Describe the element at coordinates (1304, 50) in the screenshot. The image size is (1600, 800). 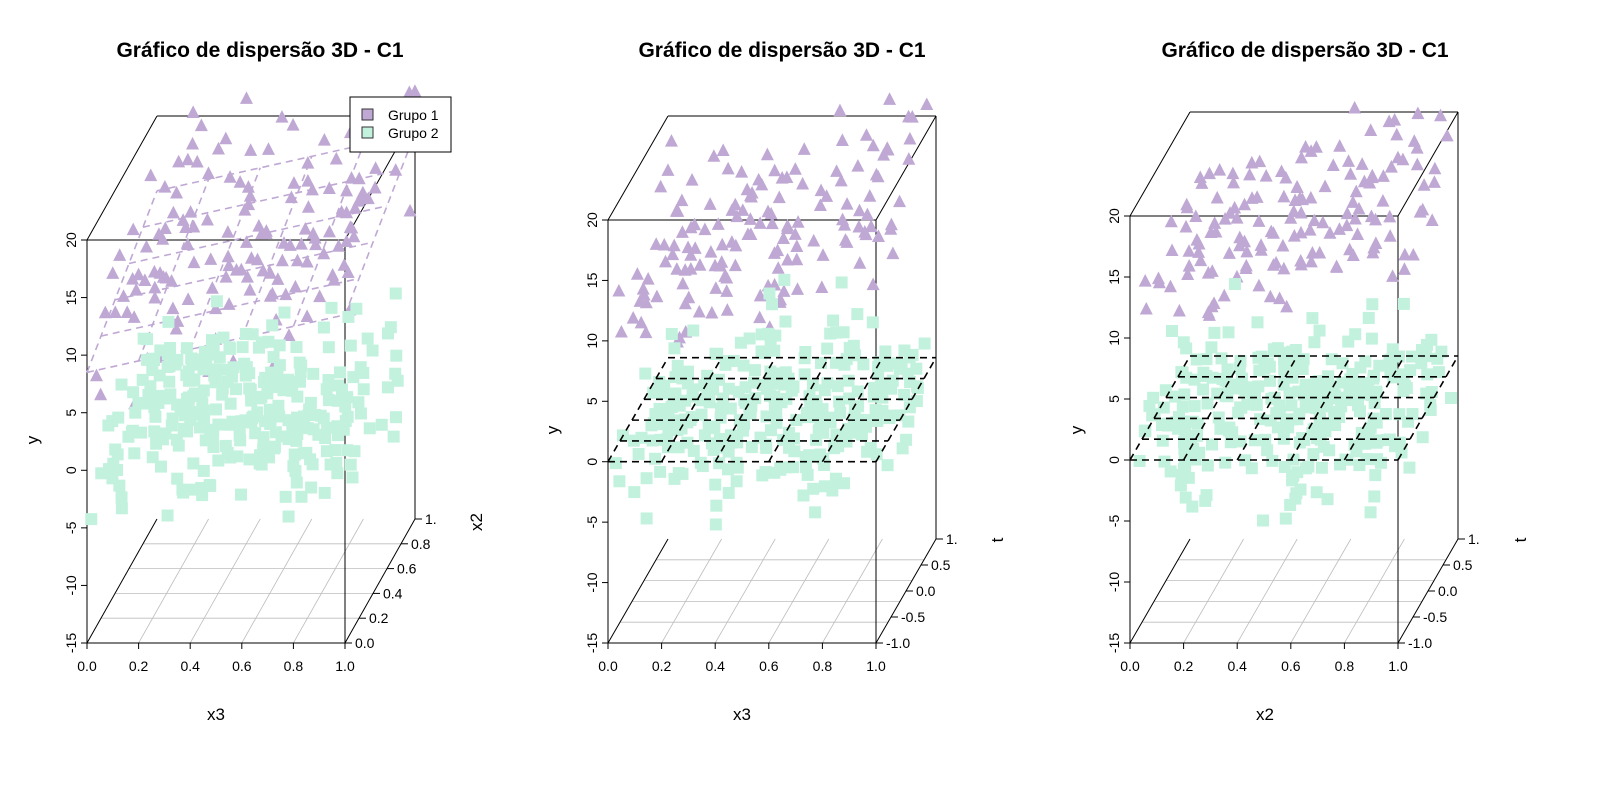
I see `chart-title: Gráfico de dispersão 3D - C1` at that location.